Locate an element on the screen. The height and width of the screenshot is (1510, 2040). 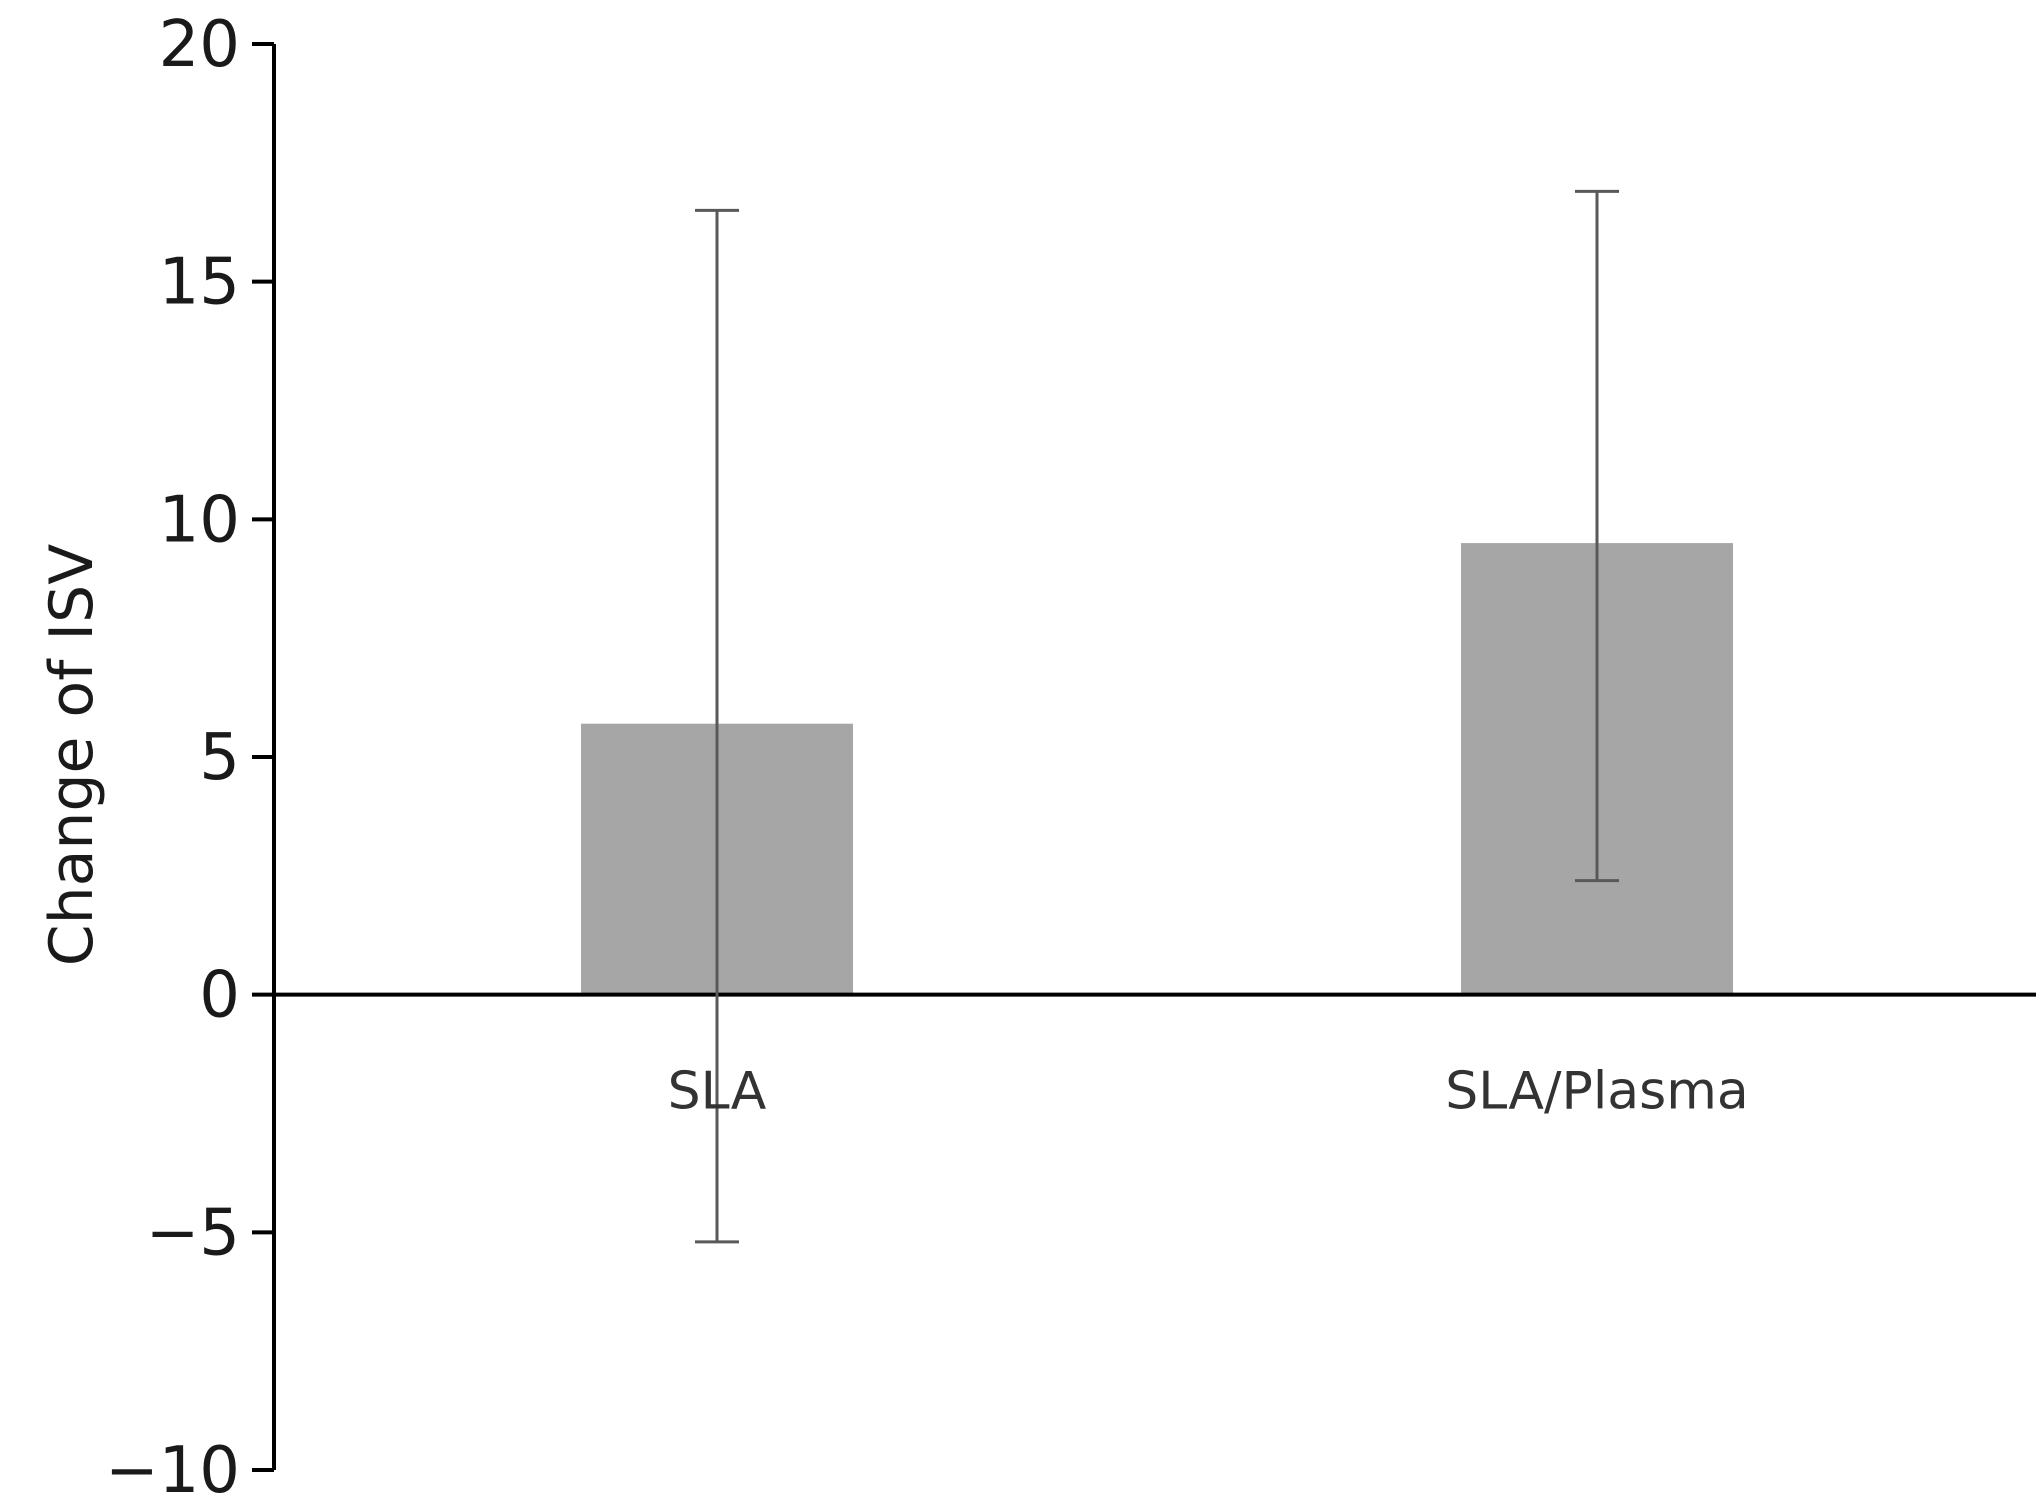
category-label-sla-plasma: SLA/Plasma is located at coordinates (1597, 1092).